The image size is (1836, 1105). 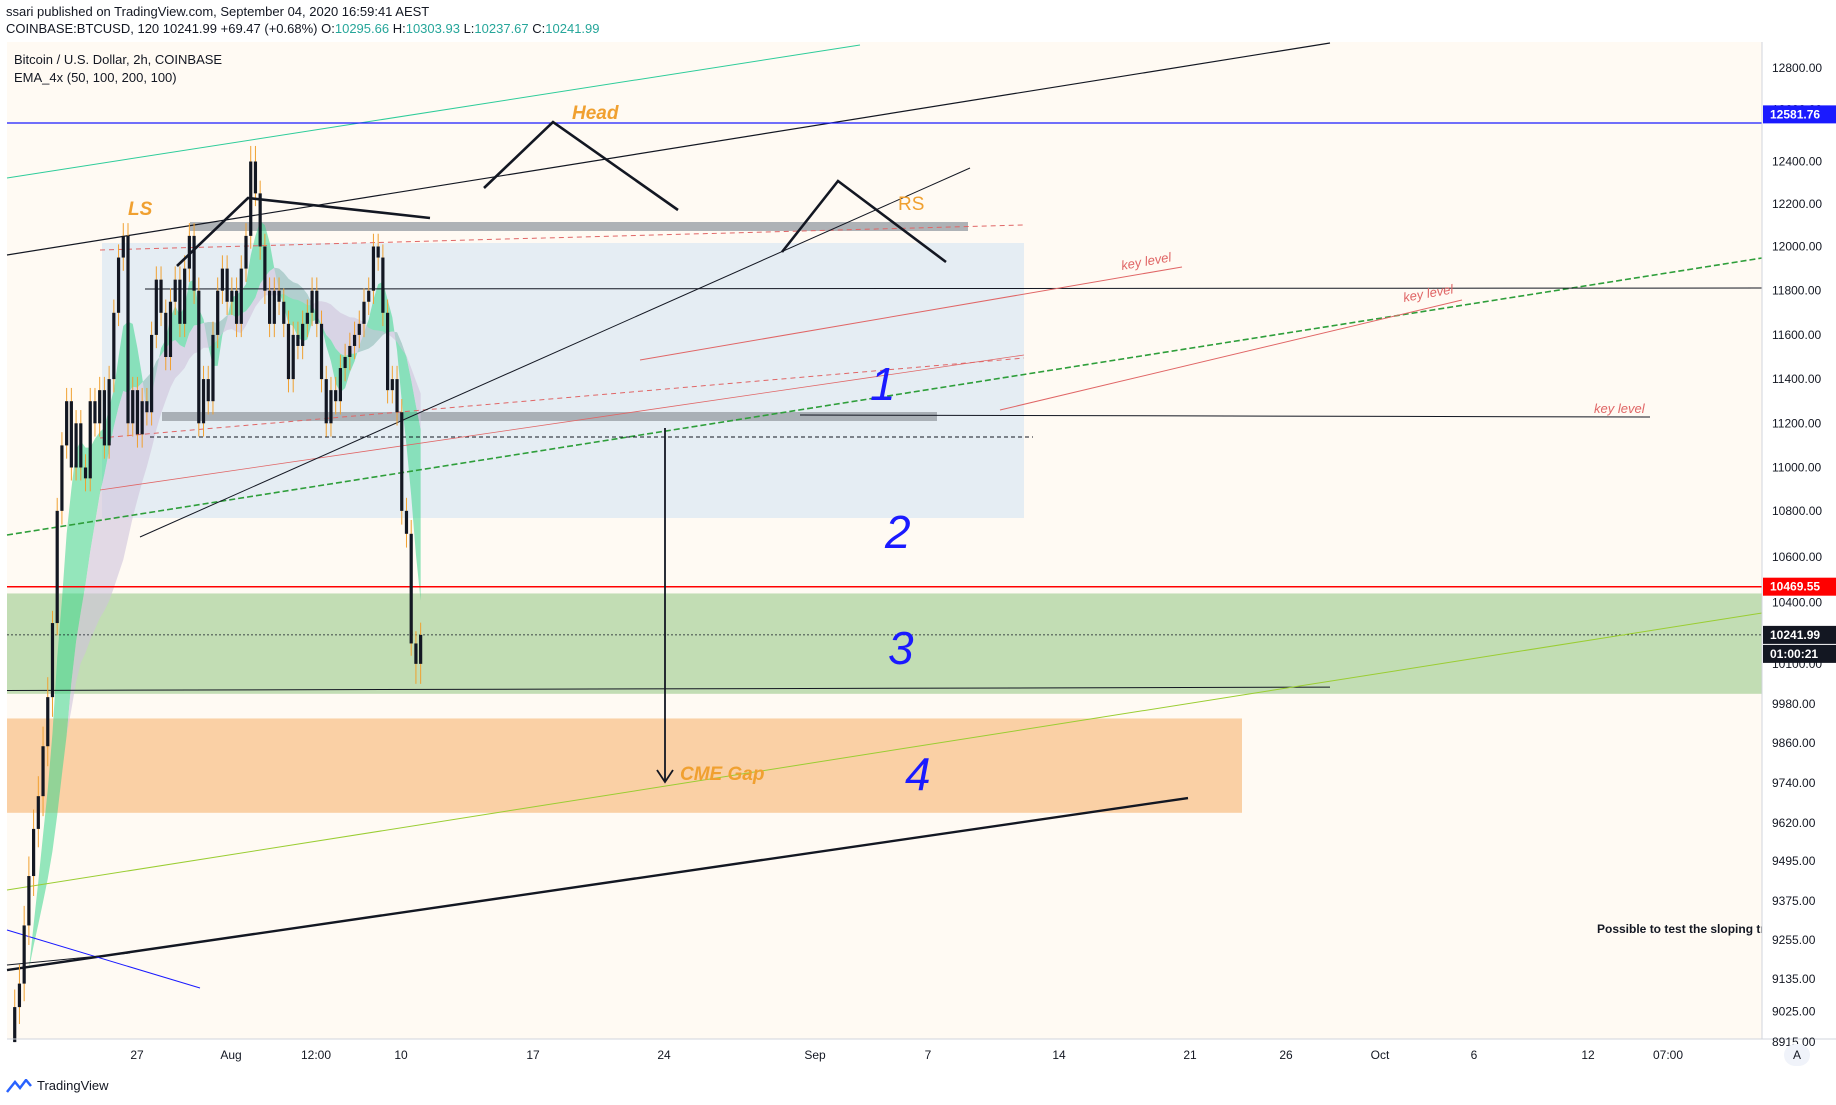 I want to click on close-value: 10241.99, so click(x=572, y=28).